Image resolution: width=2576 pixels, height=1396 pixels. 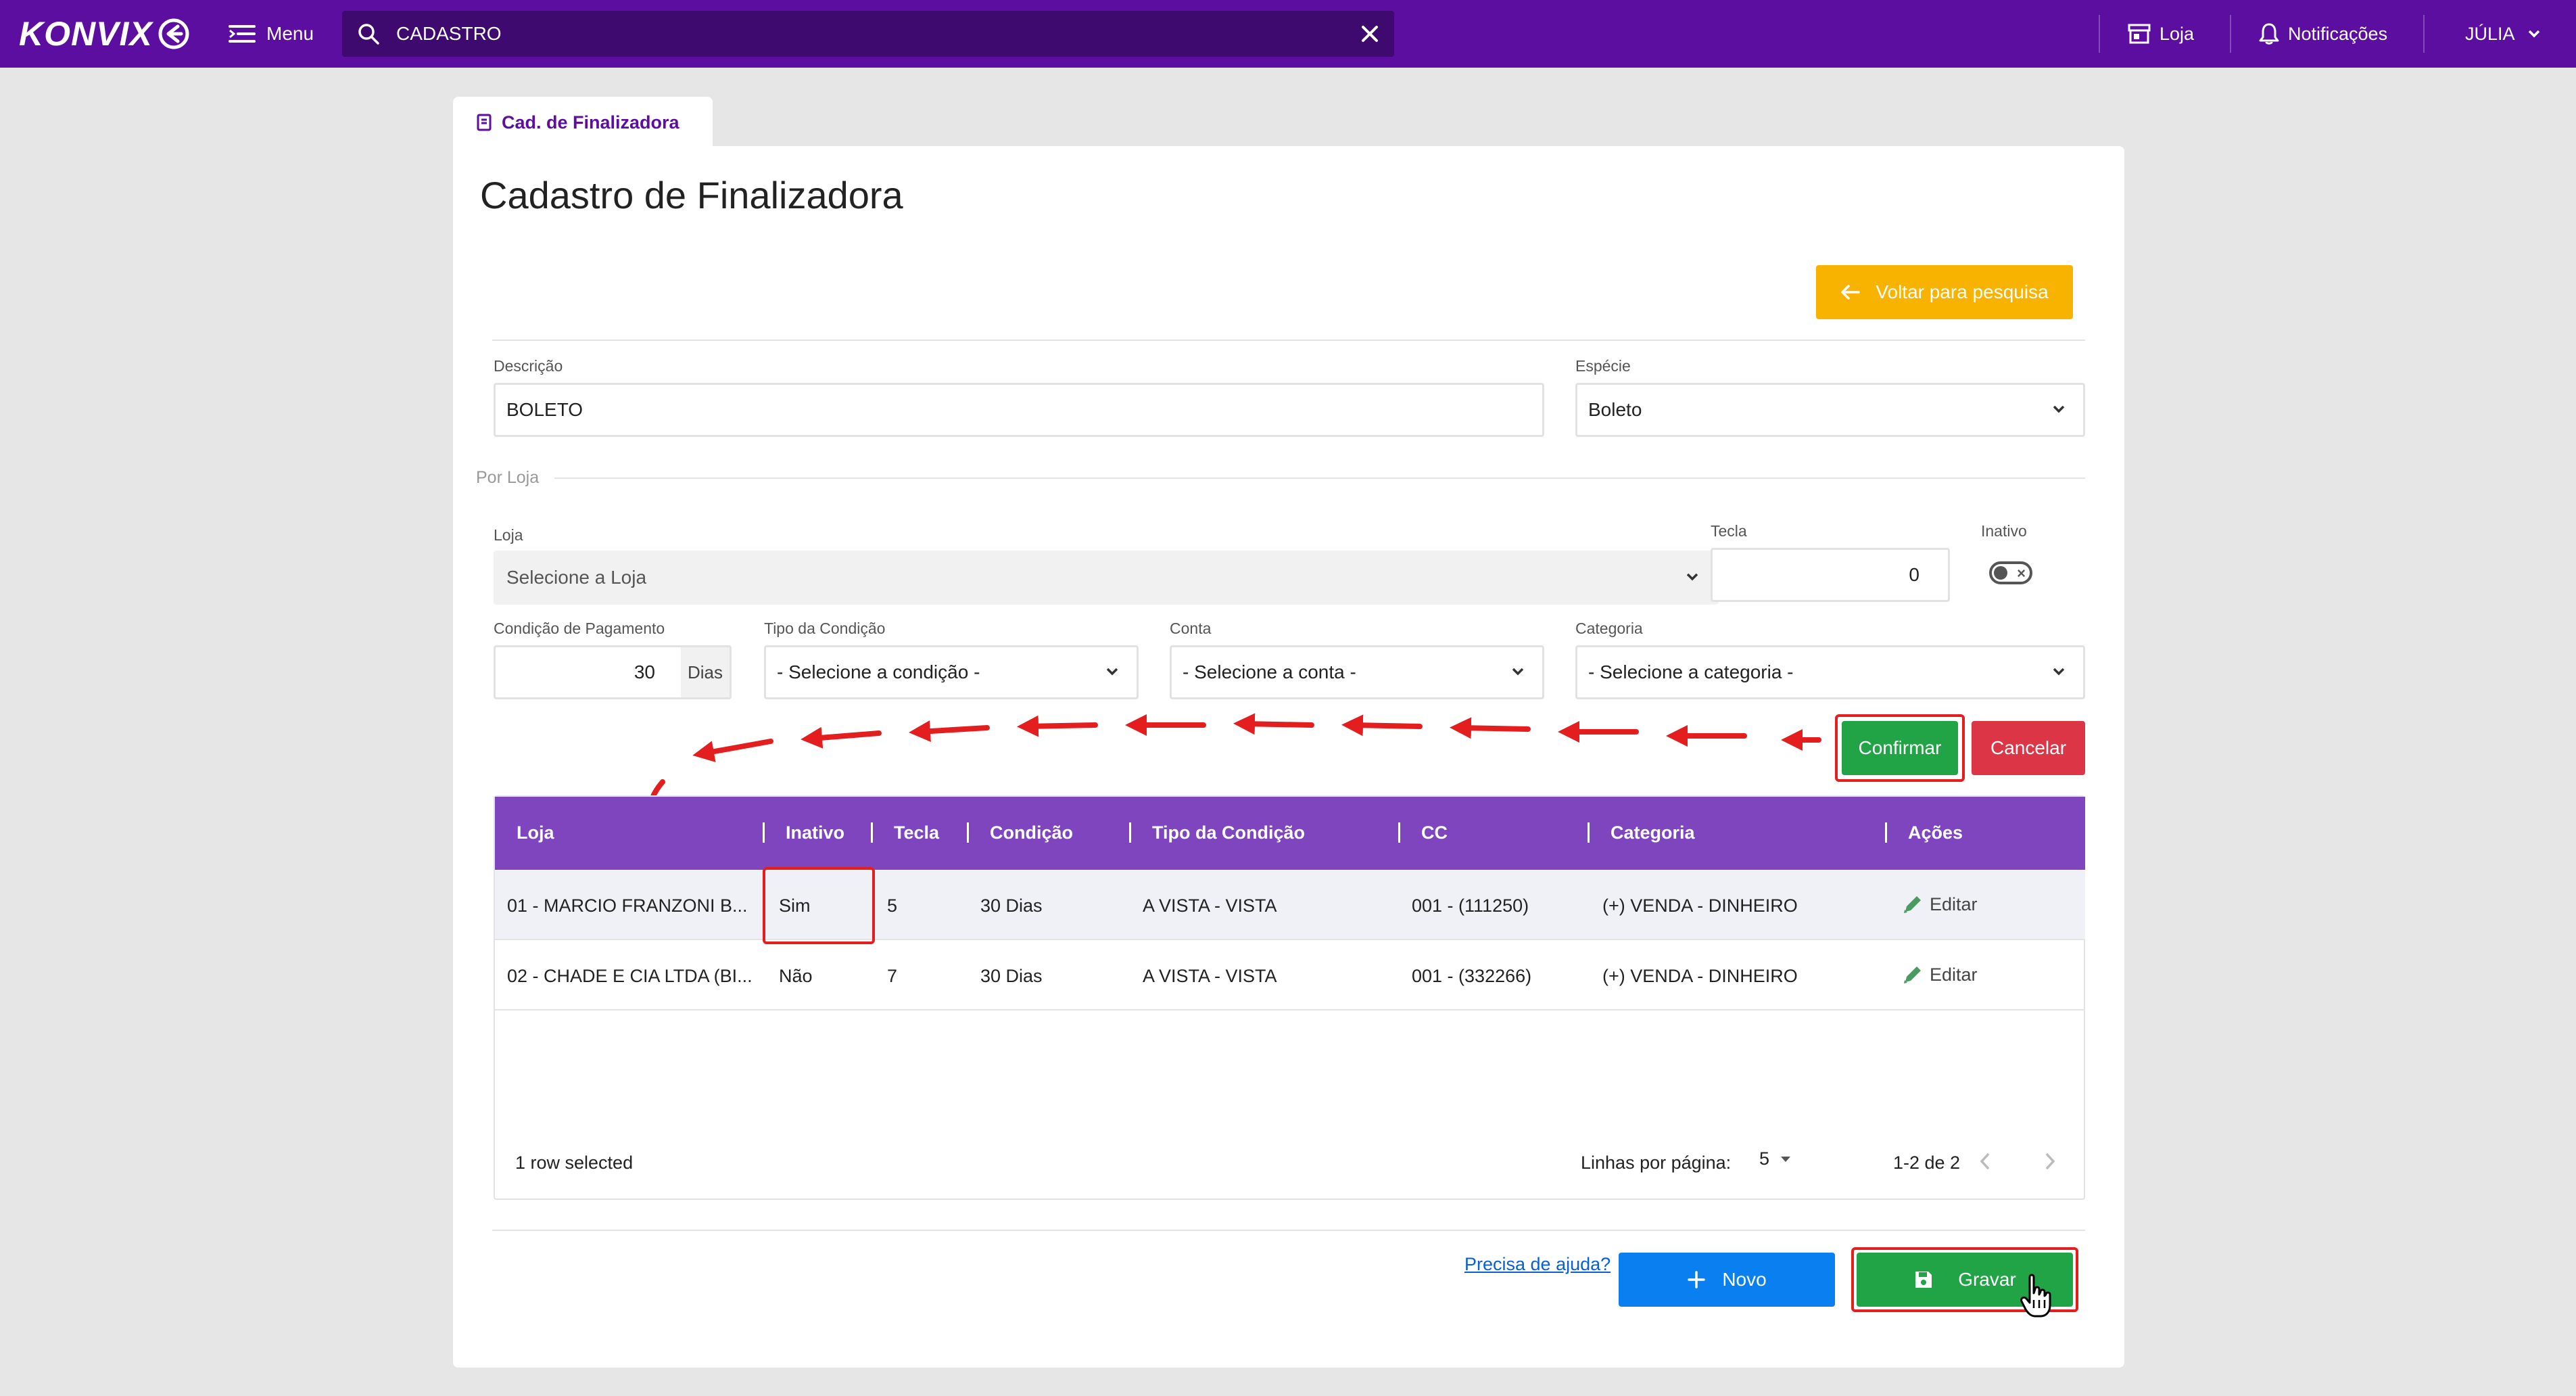 What do you see at coordinates (862, 34) in the screenshot?
I see `search-input` at bounding box center [862, 34].